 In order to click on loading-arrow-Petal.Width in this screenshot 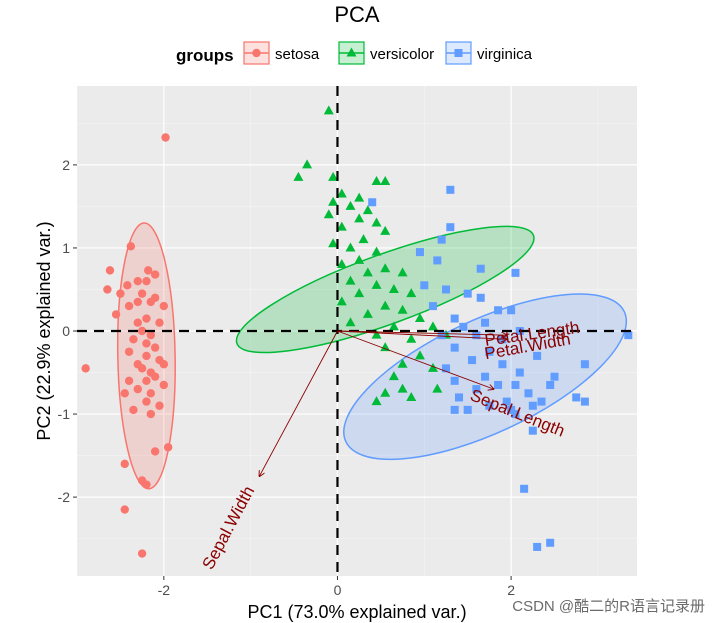, I will do `click(421, 334)`.